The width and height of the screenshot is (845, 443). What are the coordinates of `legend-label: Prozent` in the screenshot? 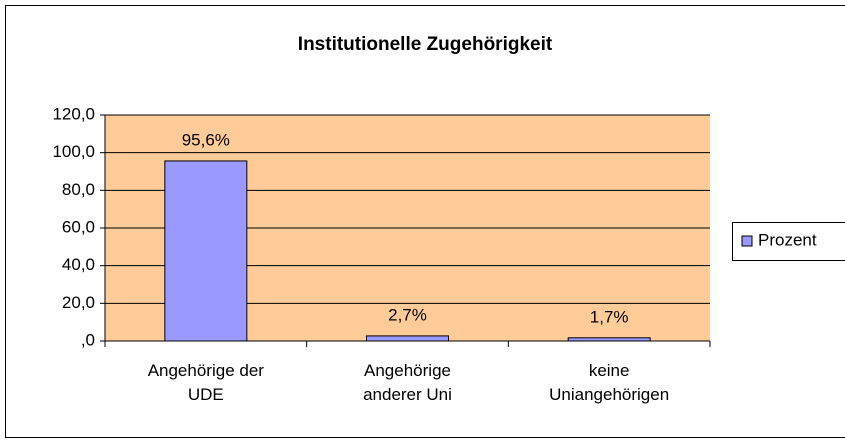 It's located at (787, 239).